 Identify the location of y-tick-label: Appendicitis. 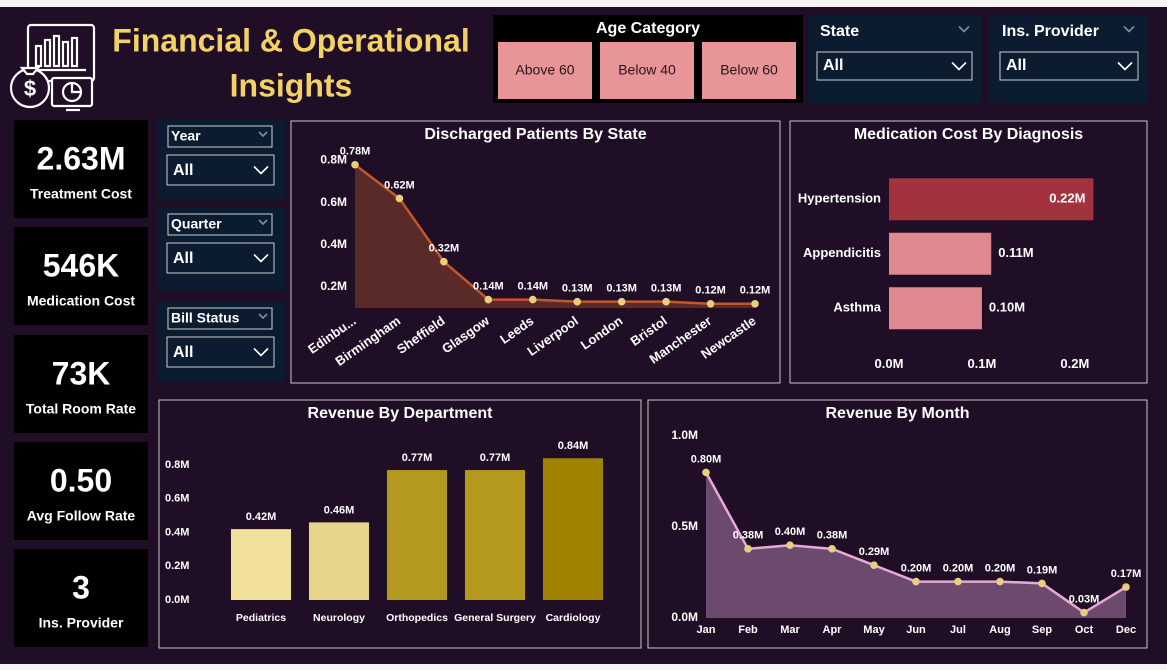
(842, 252).